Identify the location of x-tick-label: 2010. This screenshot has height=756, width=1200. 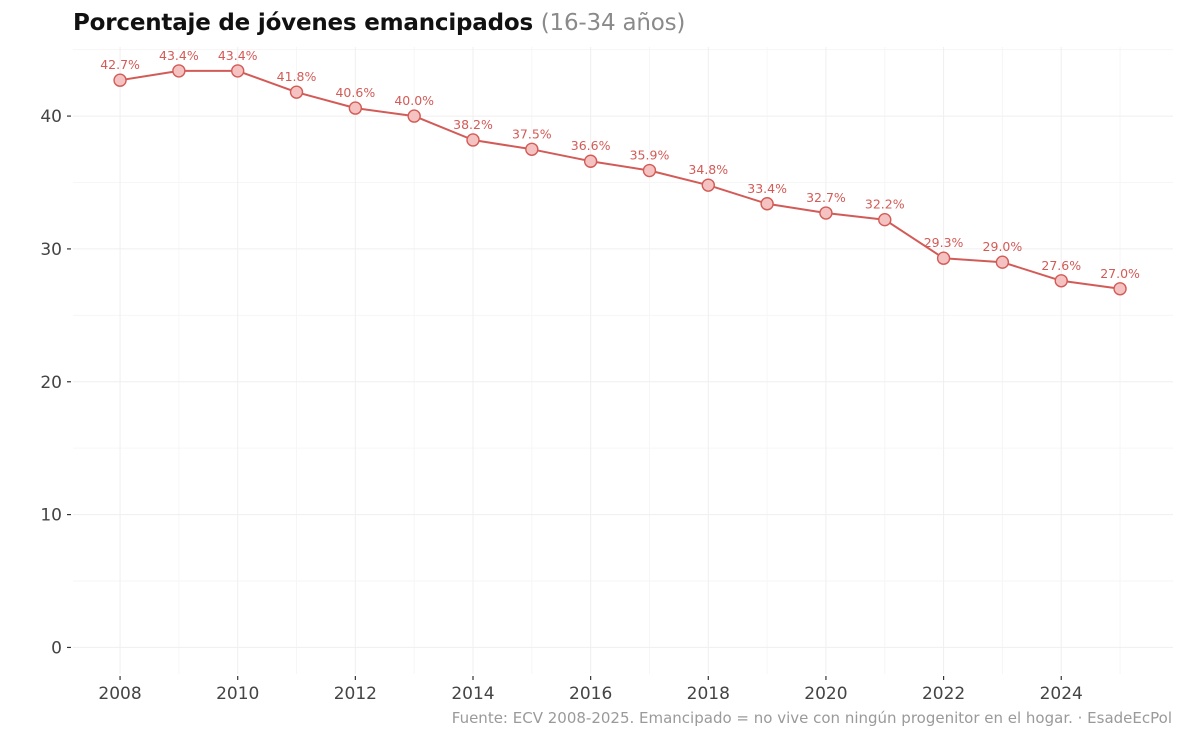
(237, 694).